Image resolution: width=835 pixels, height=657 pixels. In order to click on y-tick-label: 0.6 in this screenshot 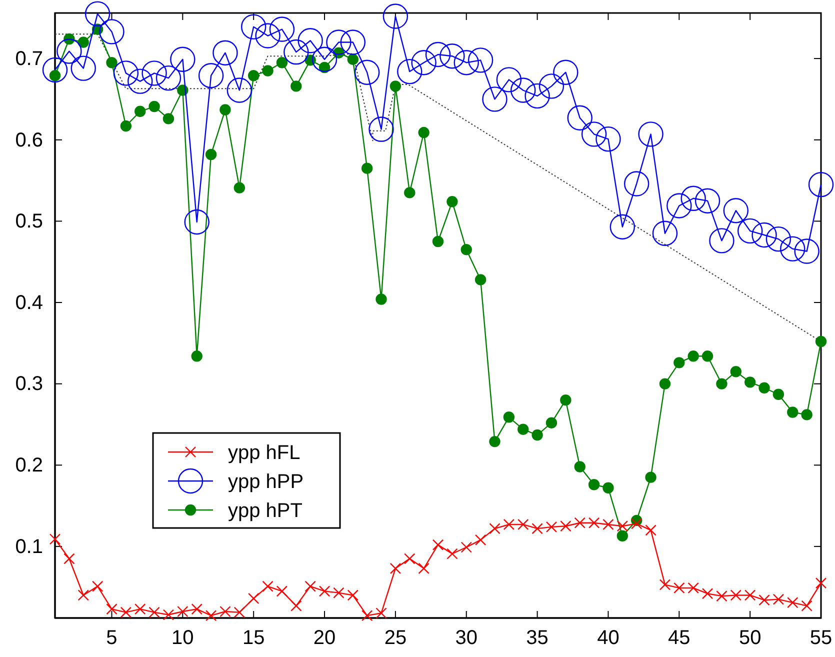, I will do `click(29, 140)`.